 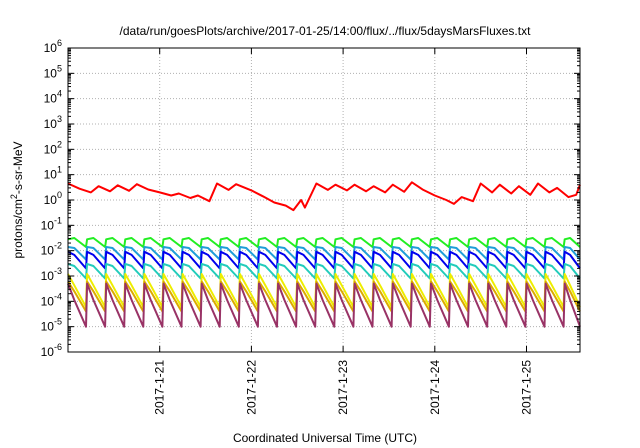 I want to click on y-tick-label-exponent: -3, so click(x=58, y=271).